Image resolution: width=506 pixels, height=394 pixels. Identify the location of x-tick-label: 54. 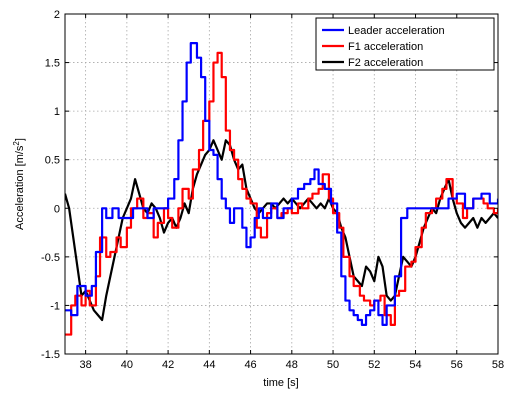
(415, 365).